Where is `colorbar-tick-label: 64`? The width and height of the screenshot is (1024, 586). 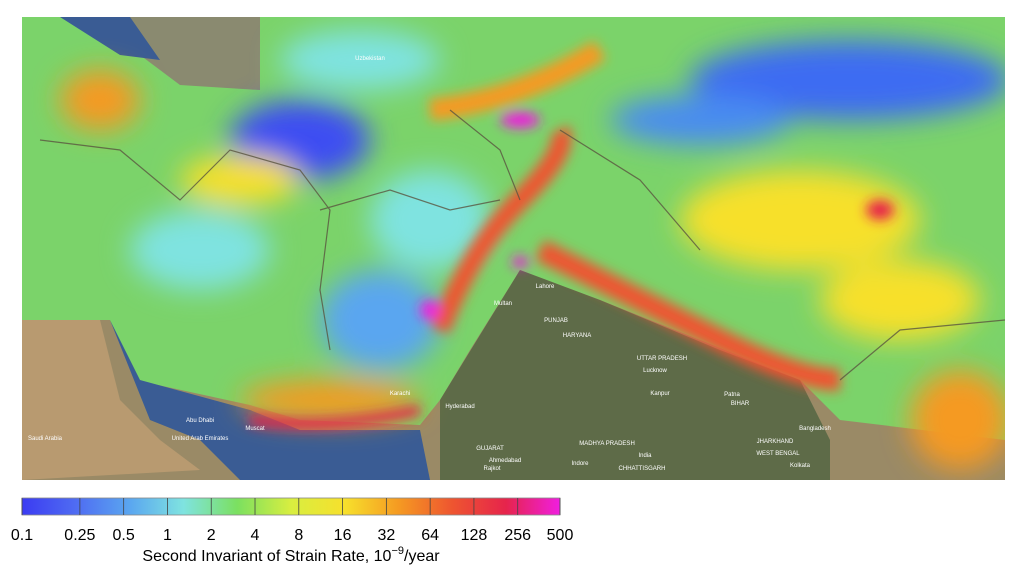 colorbar-tick-label: 64 is located at coordinates (430, 535).